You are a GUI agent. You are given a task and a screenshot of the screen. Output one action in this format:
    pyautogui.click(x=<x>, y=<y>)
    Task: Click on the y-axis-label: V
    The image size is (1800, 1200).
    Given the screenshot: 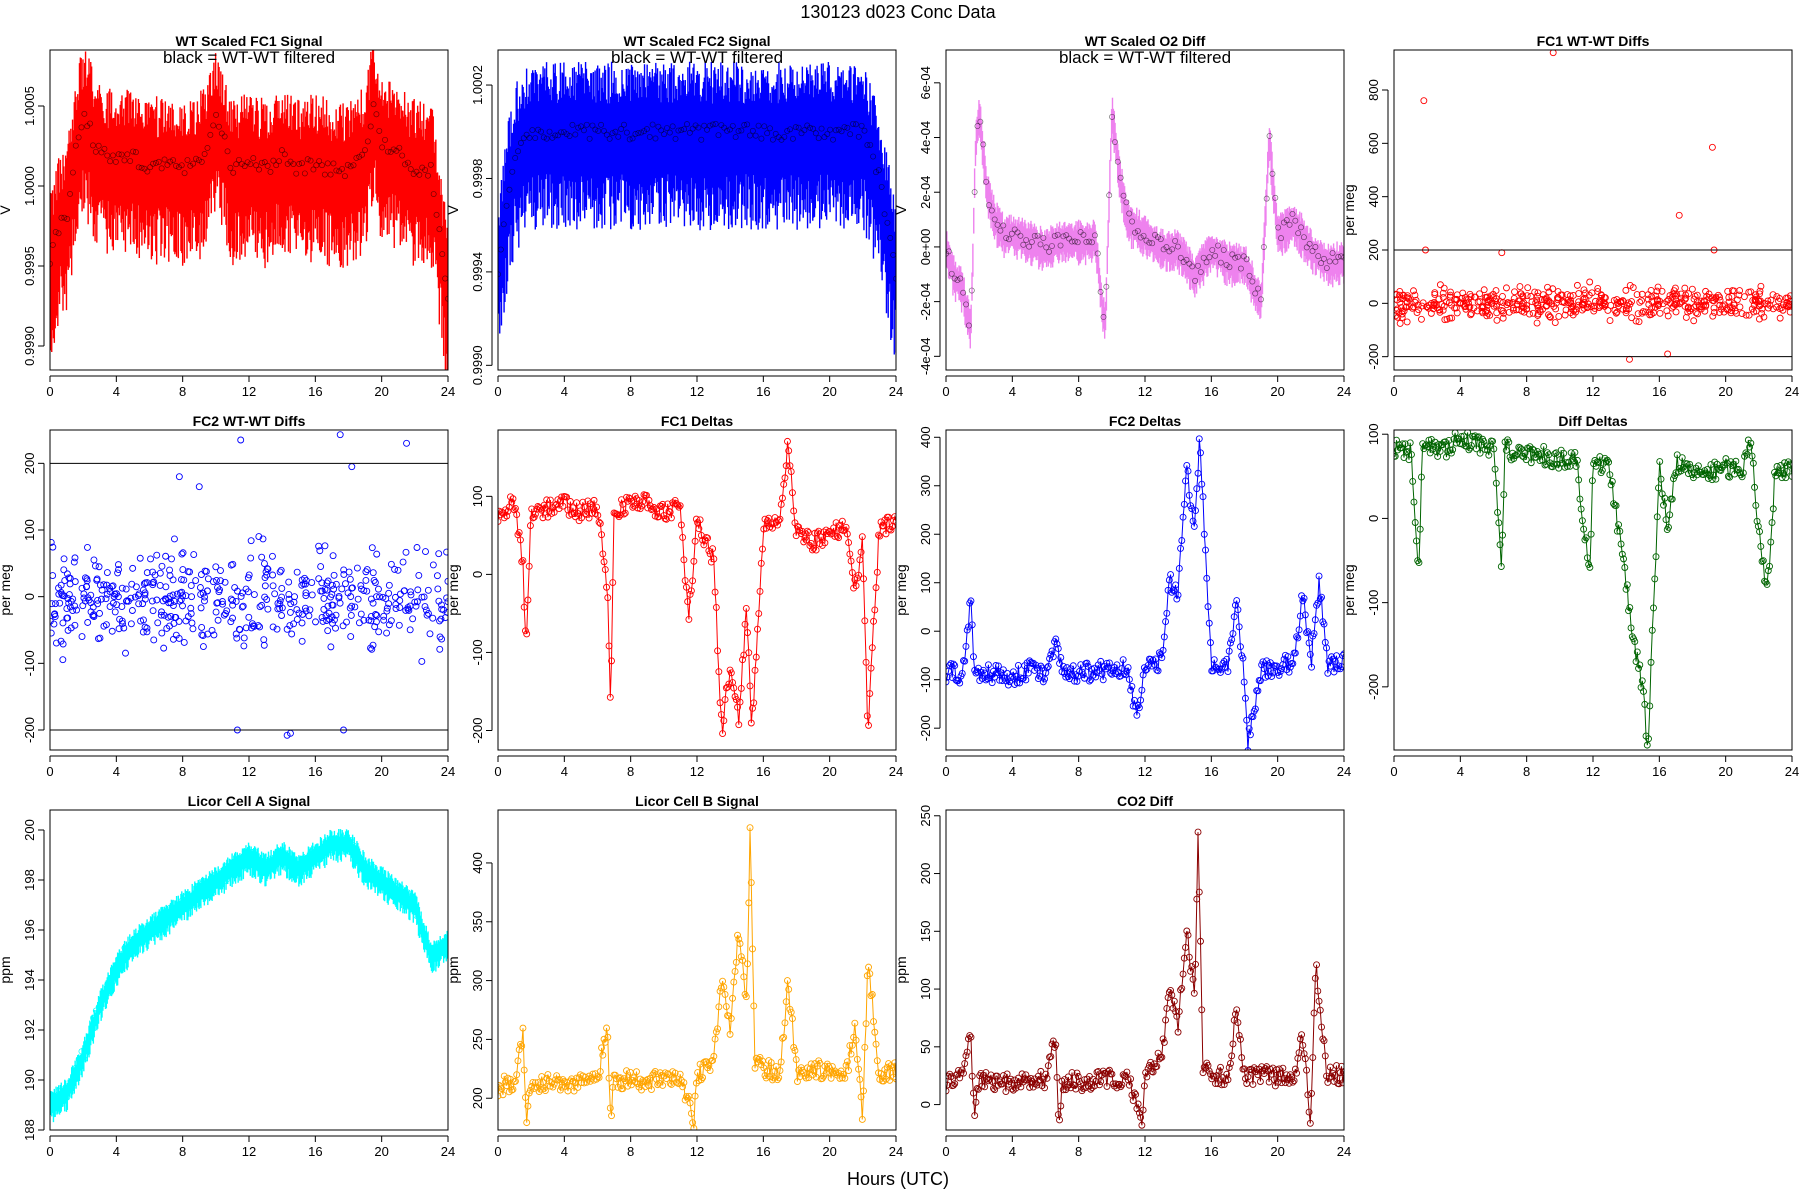 What is the action you would take?
    pyautogui.click(x=6, y=210)
    